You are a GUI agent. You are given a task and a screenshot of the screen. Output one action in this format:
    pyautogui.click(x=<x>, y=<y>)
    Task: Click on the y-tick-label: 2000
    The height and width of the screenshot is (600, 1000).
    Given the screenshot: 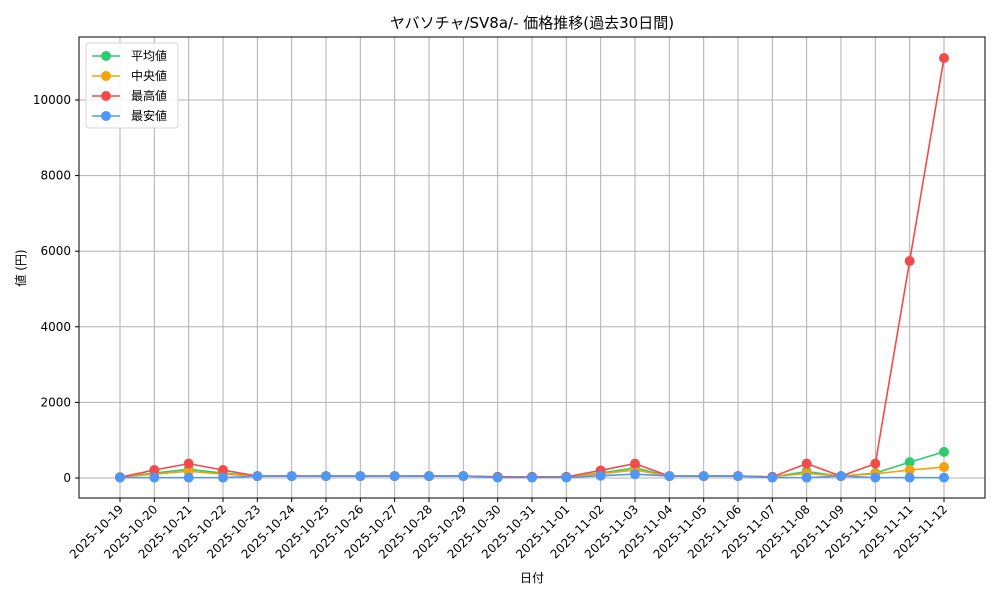 What is the action you would take?
    pyautogui.click(x=55, y=402)
    